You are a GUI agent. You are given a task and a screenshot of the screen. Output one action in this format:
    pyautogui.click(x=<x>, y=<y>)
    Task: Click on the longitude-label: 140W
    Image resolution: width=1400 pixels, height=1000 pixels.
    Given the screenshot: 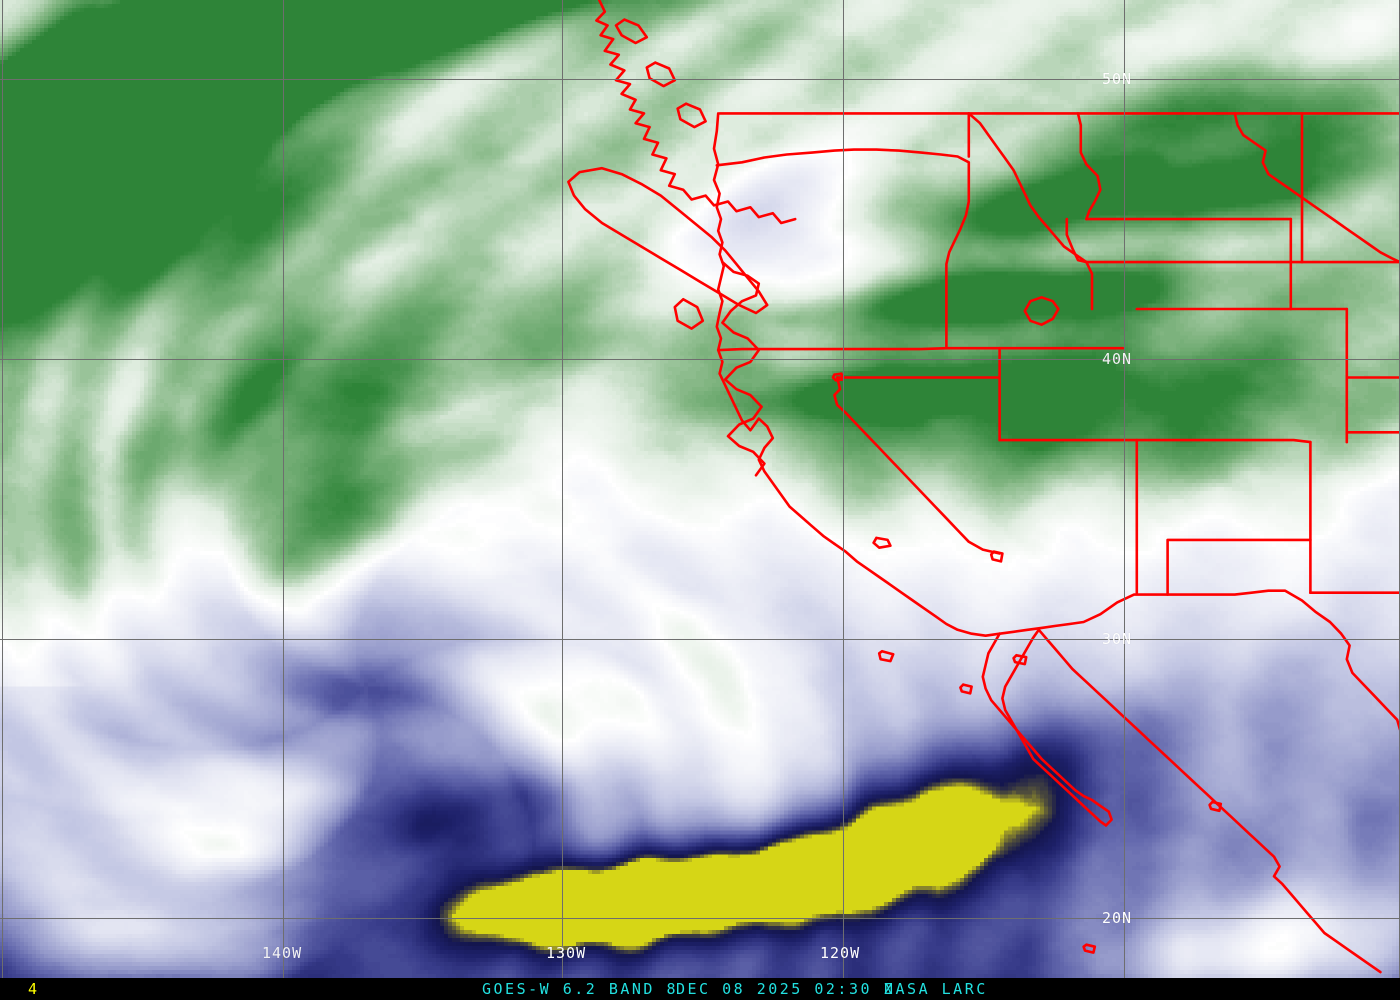 What is the action you would take?
    pyautogui.click(x=282, y=953)
    